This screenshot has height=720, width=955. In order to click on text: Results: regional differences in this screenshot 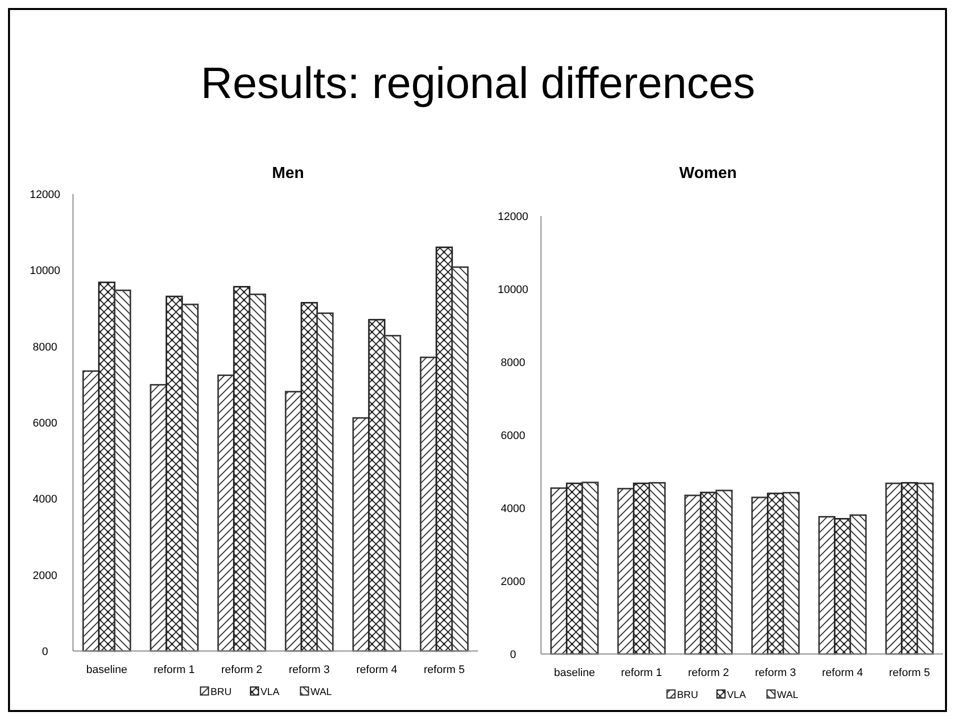, I will do `click(478, 83)`.